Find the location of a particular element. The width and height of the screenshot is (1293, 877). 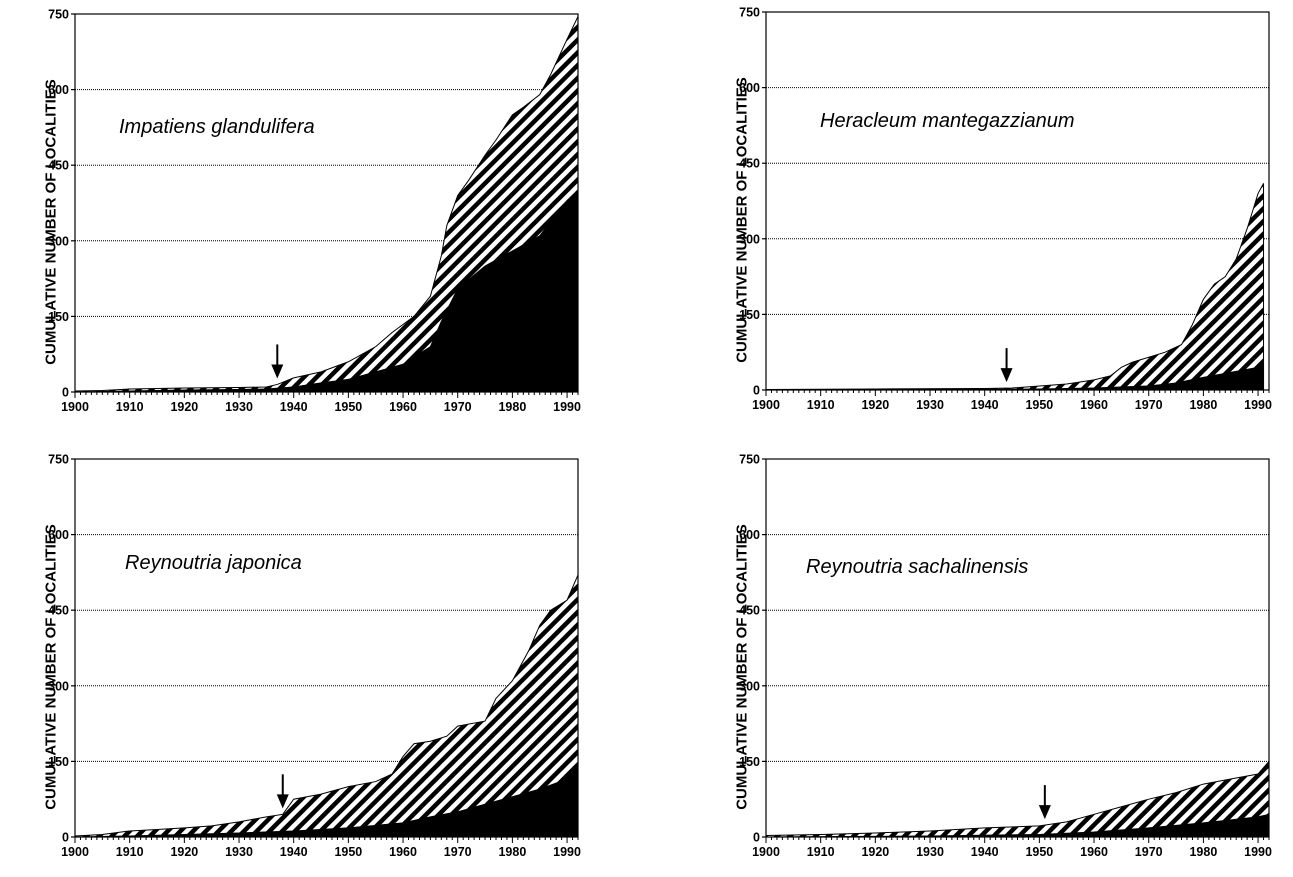

chart-title: Heracleum mantegazzianum is located at coordinates (947, 121).